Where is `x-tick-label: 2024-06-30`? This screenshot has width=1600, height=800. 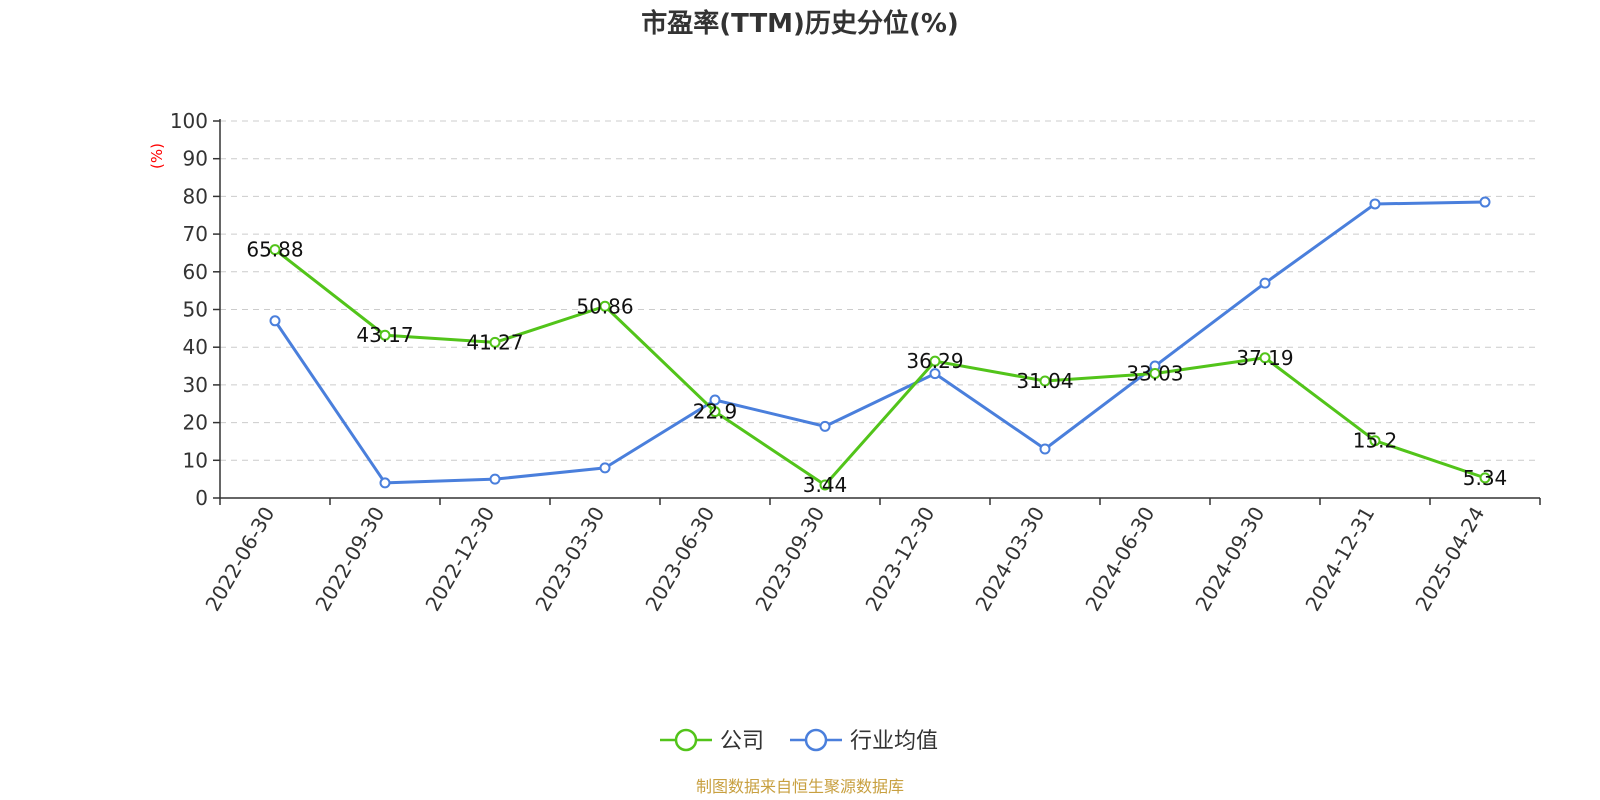 x-tick-label: 2024-06-30 is located at coordinates (1119, 559).